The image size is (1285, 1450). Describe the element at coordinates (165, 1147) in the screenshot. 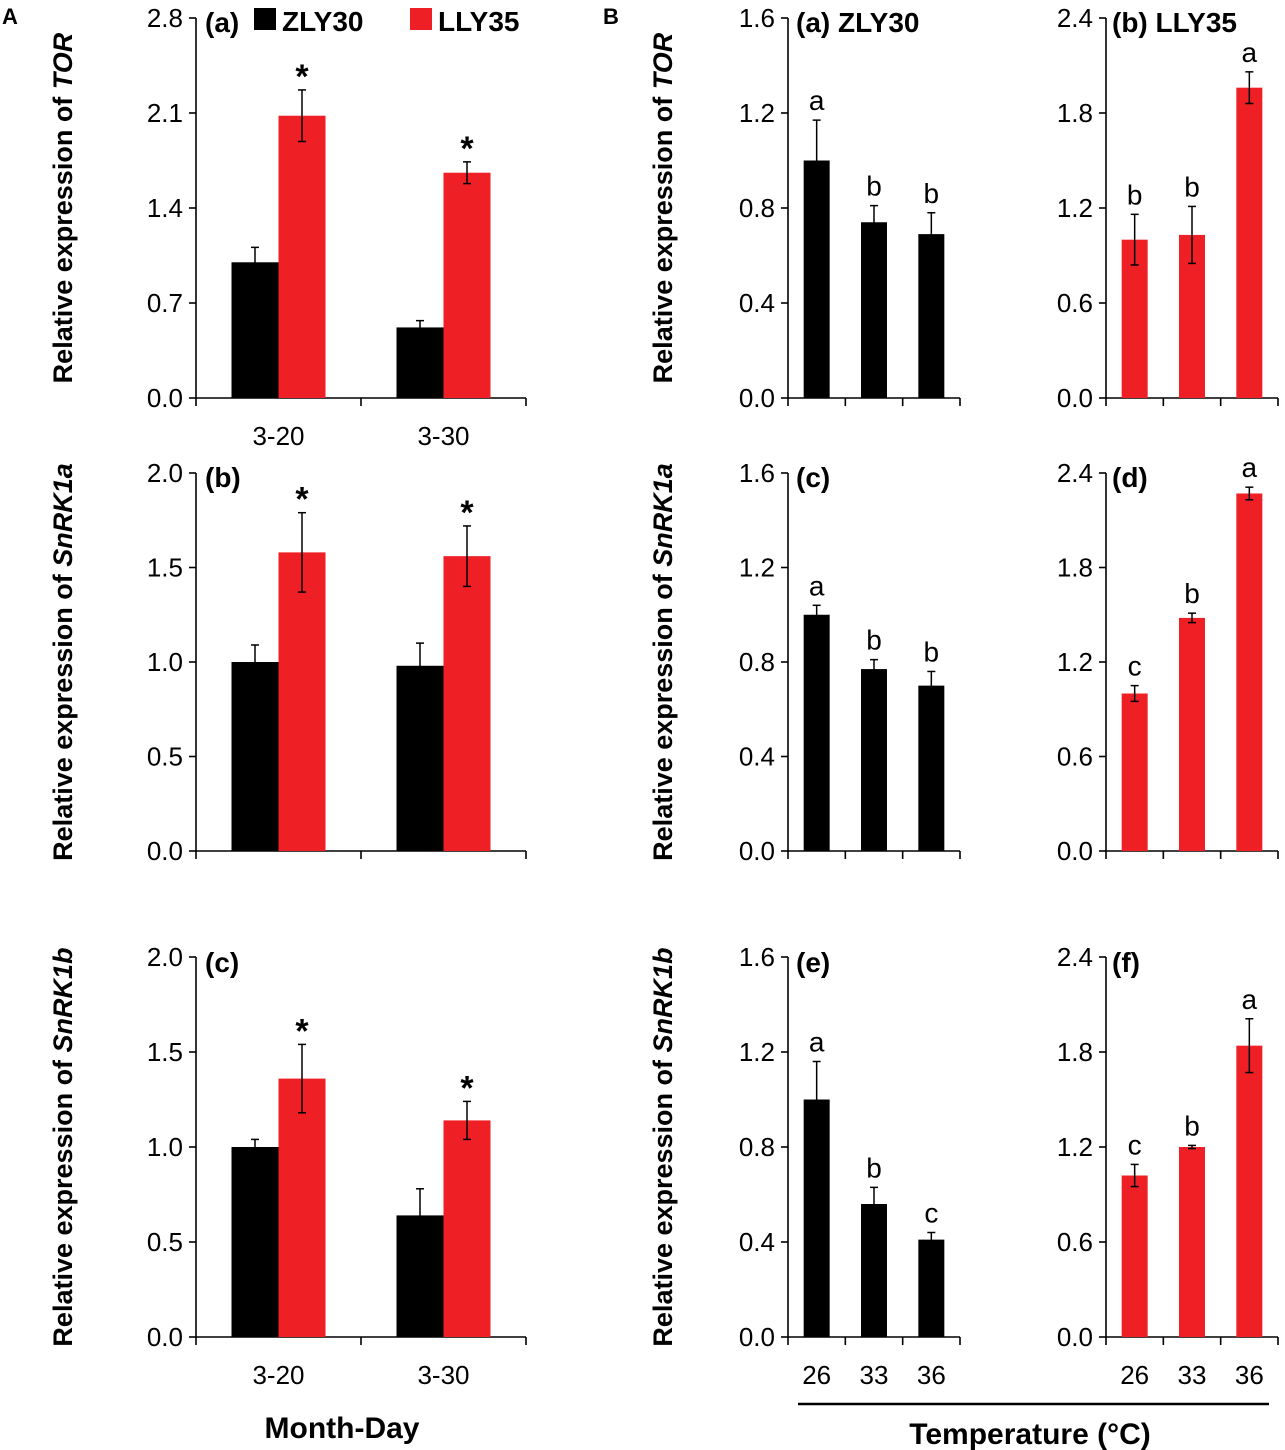

I see `y-tick-label: 1.0` at that location.